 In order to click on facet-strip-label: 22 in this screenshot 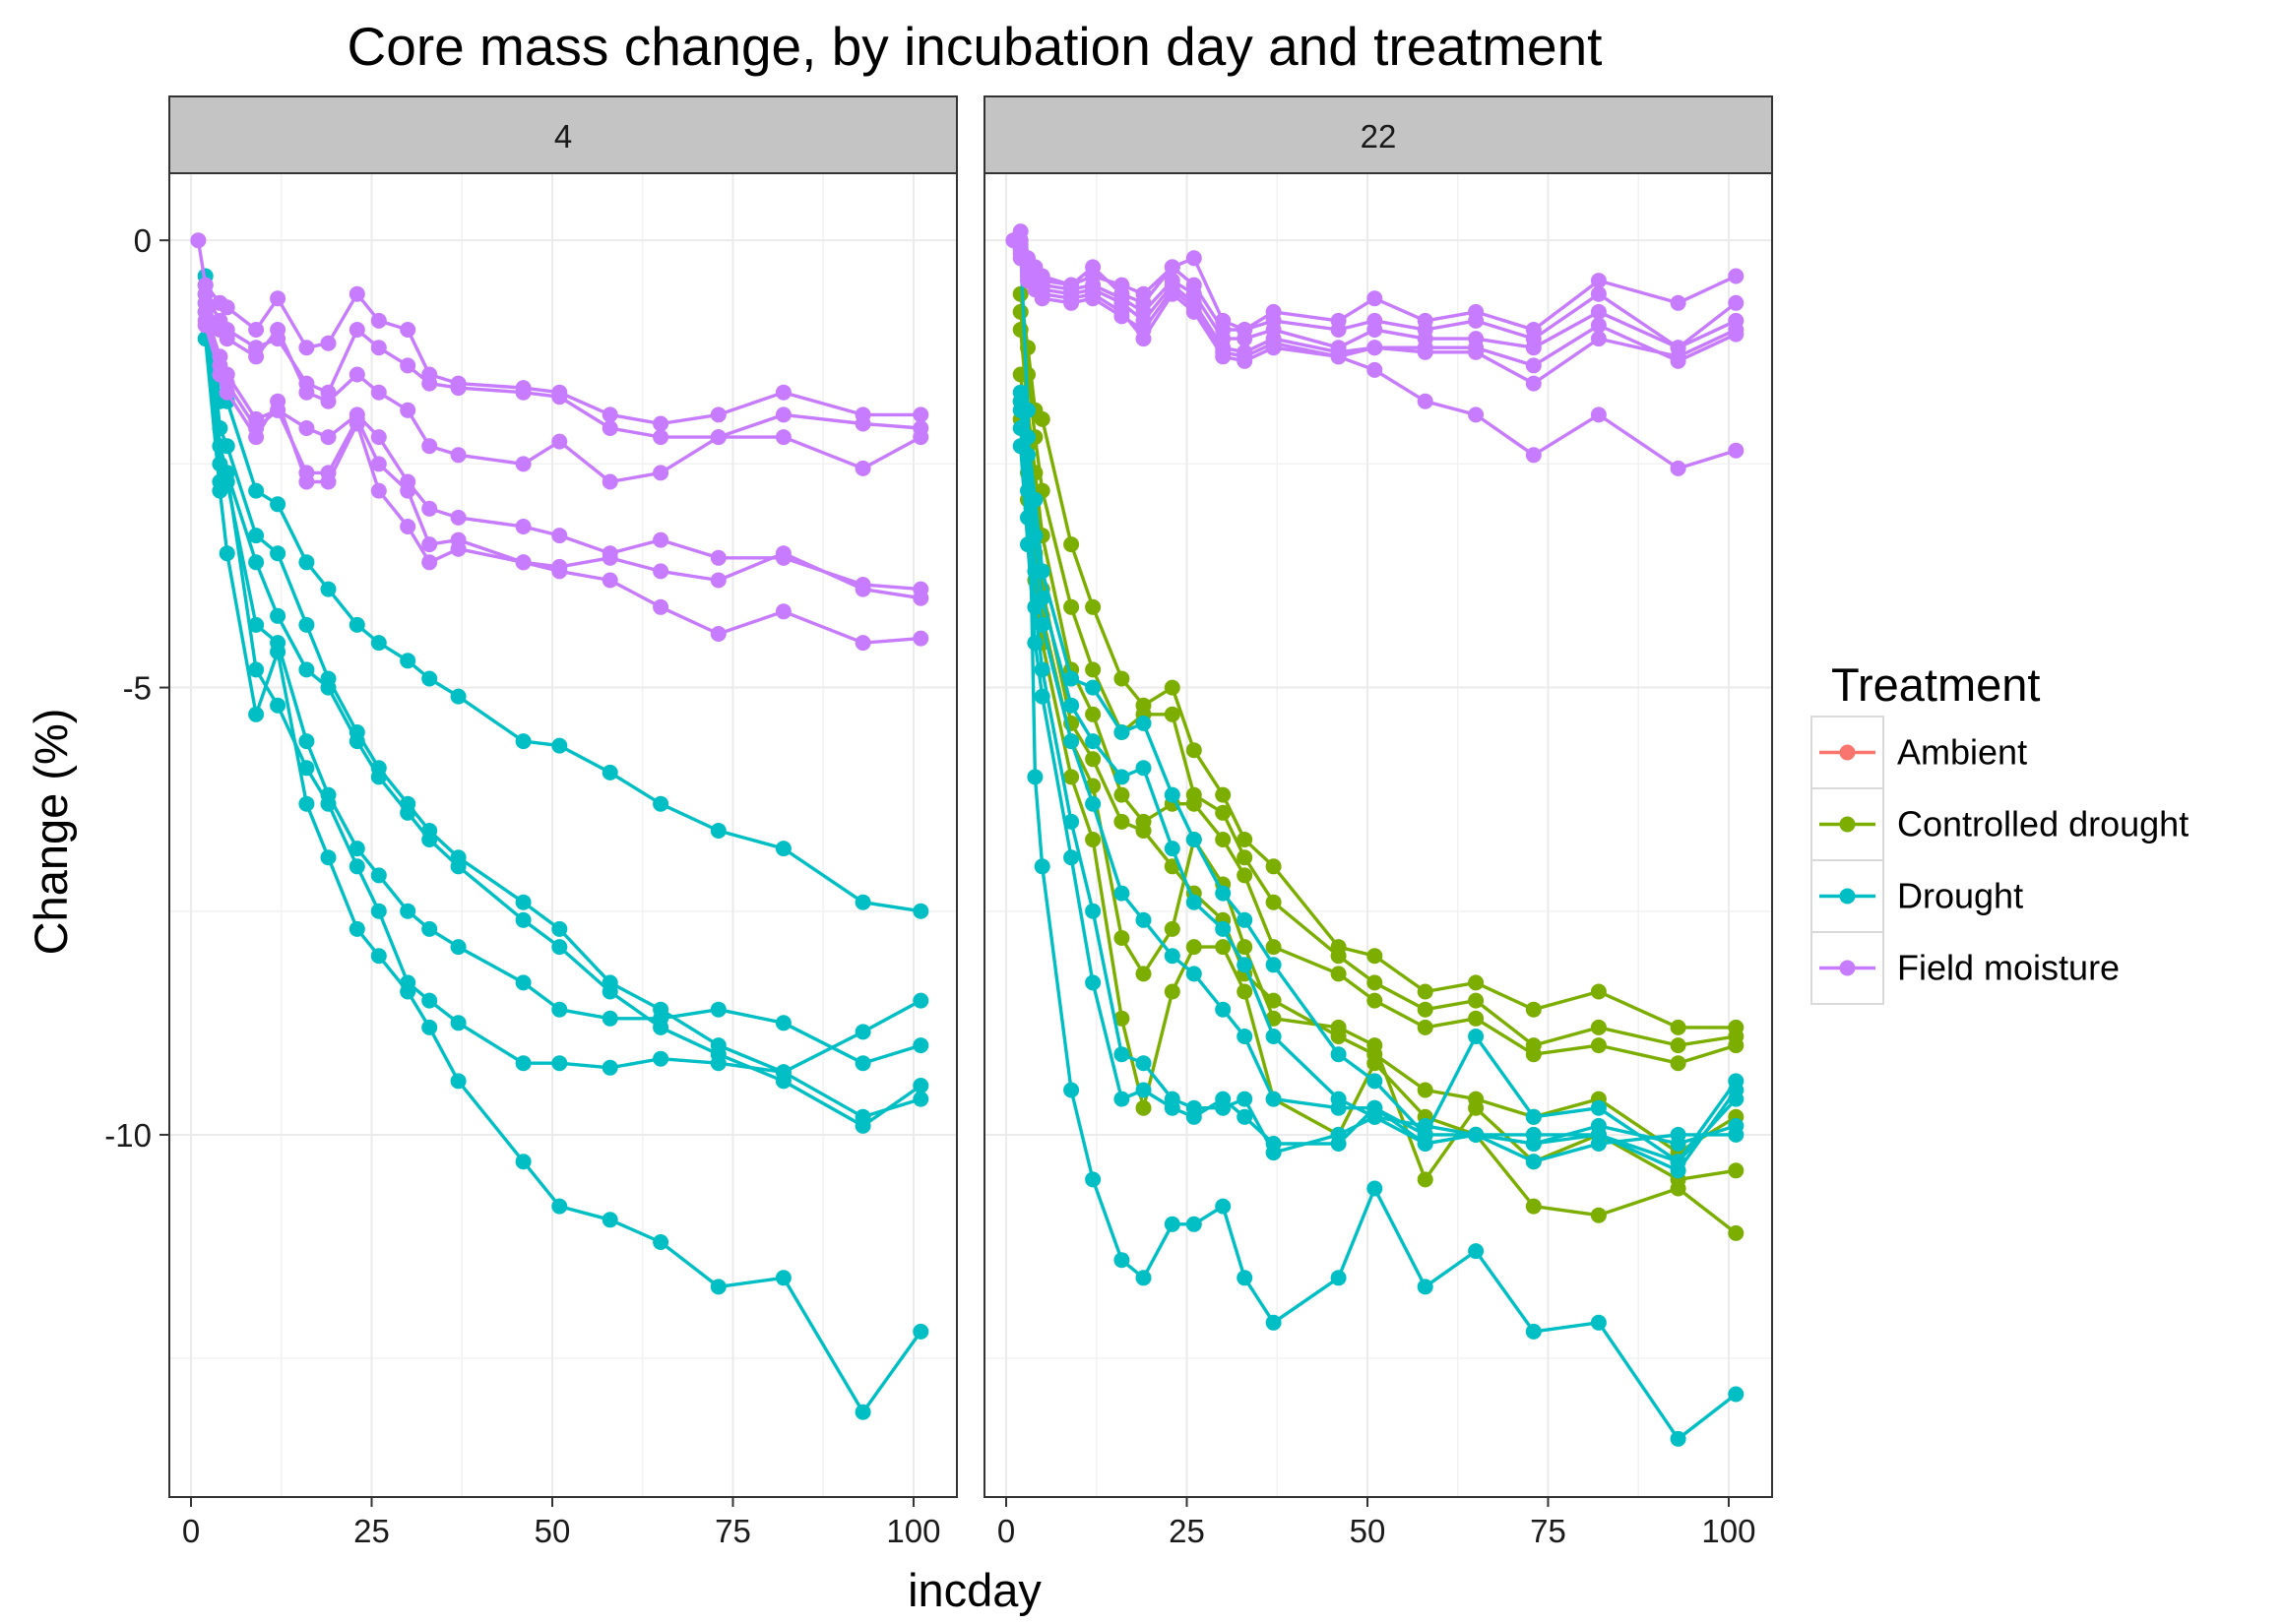, I will do `click(1379, 136)`.